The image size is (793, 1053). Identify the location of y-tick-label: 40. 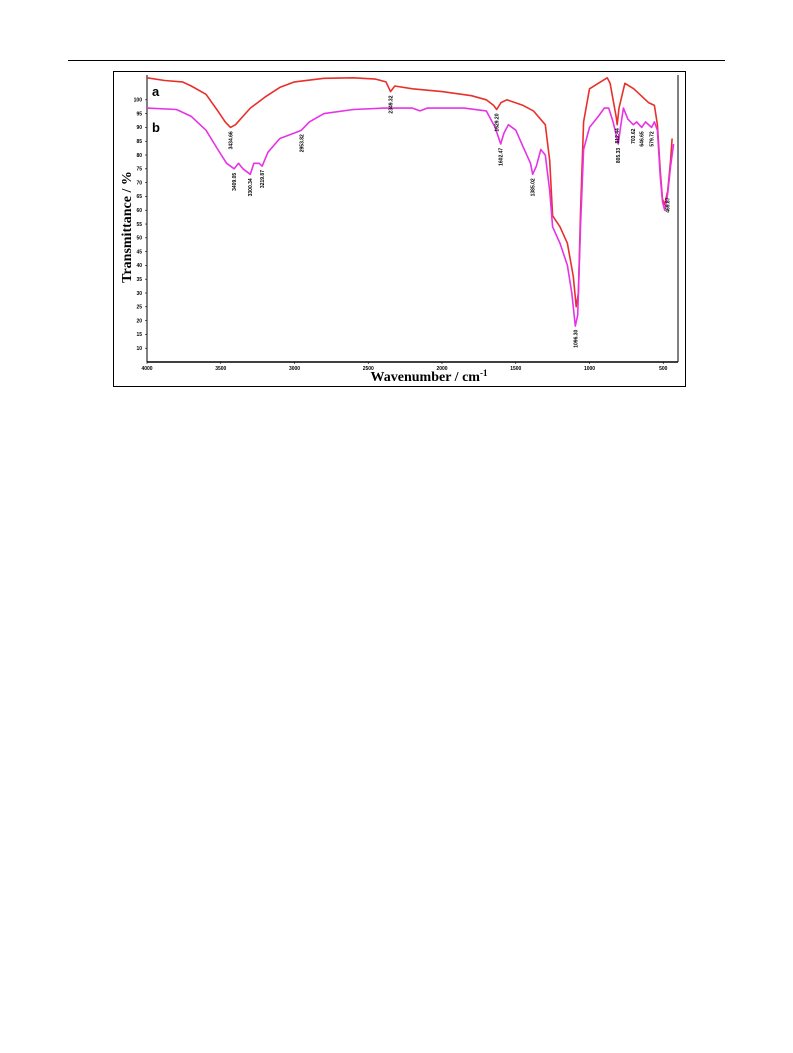
(139, 266).